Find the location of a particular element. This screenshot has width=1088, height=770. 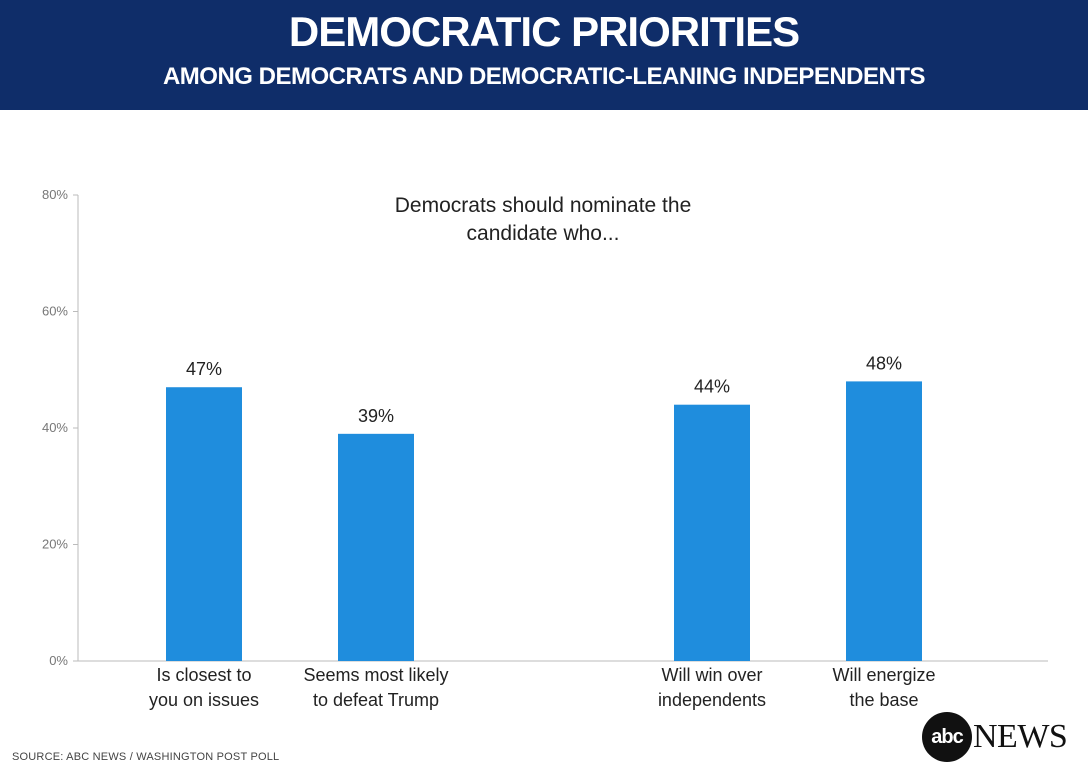

news-wordmark: NEWS is located at coordinates (1020, 736).